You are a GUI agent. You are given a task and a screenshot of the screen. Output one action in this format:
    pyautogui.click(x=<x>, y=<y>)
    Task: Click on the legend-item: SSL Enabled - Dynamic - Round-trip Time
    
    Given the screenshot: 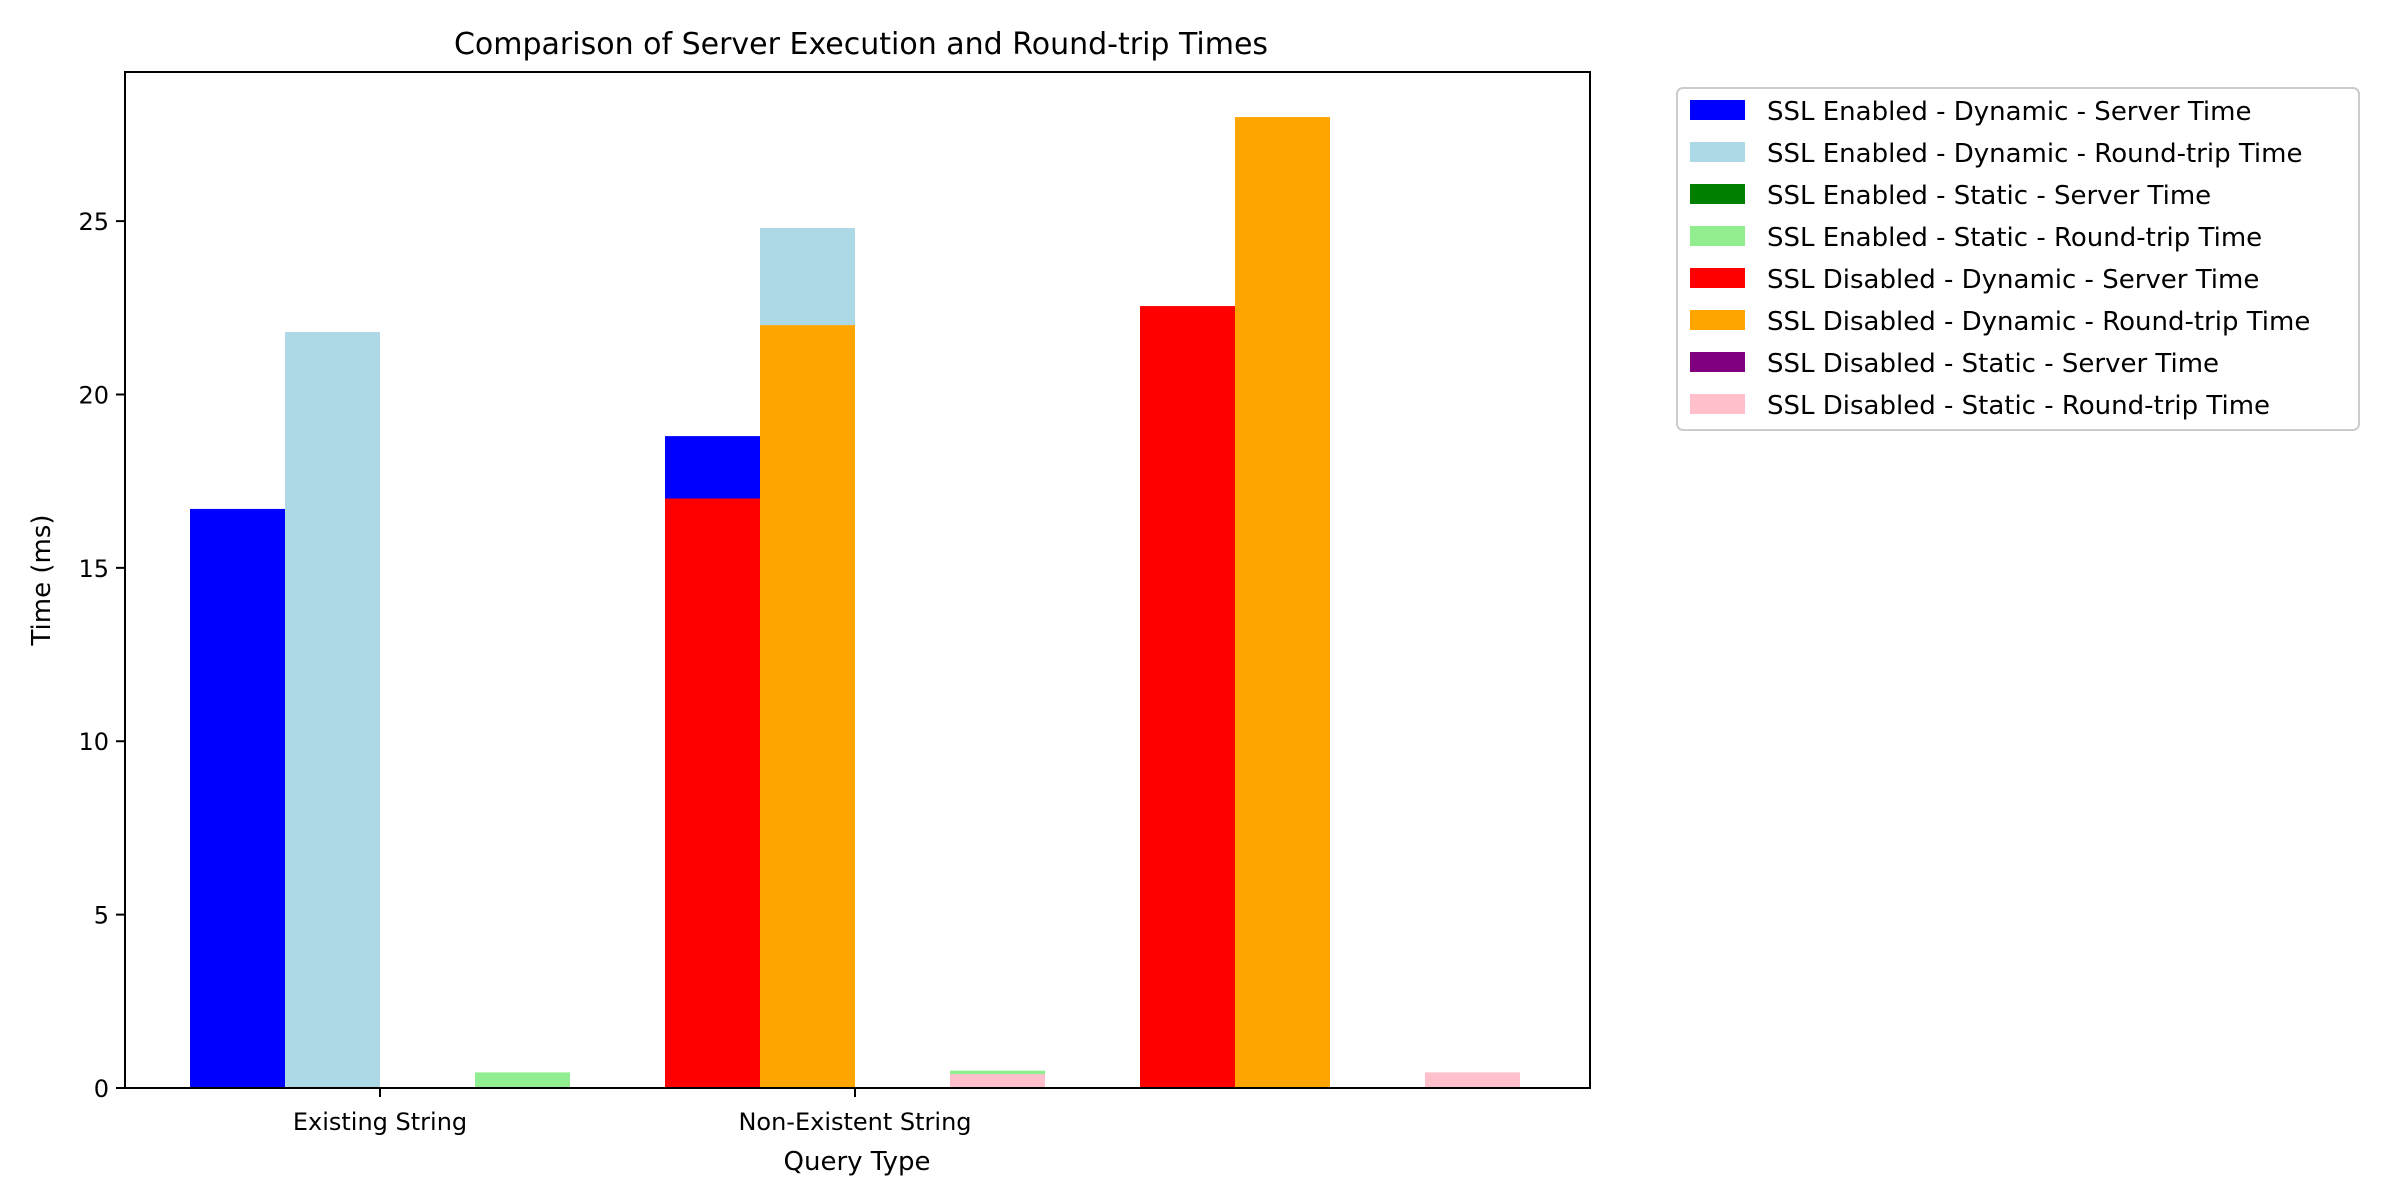 What is the action you would take?
    pyautogui.click(x=1996, y=154)
    